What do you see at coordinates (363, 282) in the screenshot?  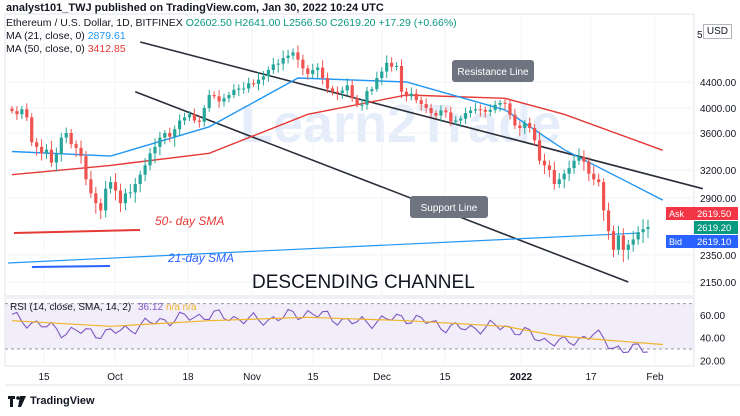 I see `channel-annotation-label: DESCENDING CHANNEL` at bounding box center [363, 282].